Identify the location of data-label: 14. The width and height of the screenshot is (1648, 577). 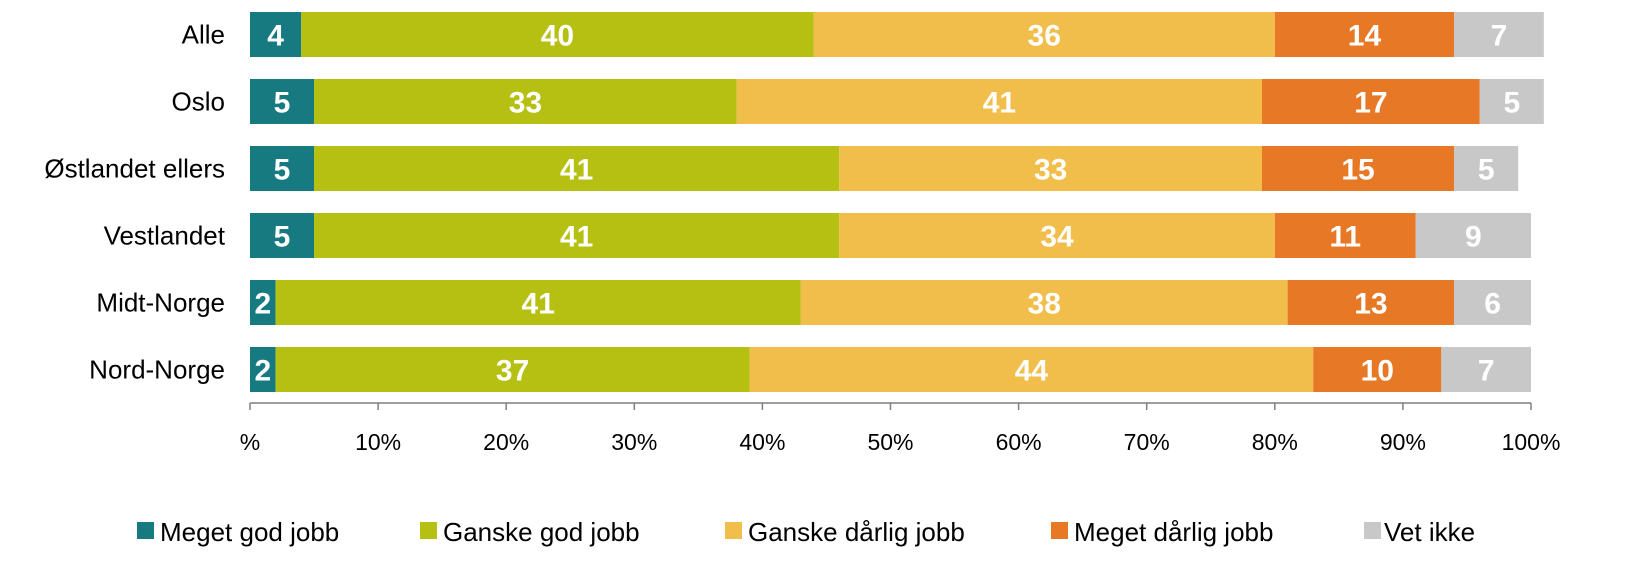
(1365, 36).